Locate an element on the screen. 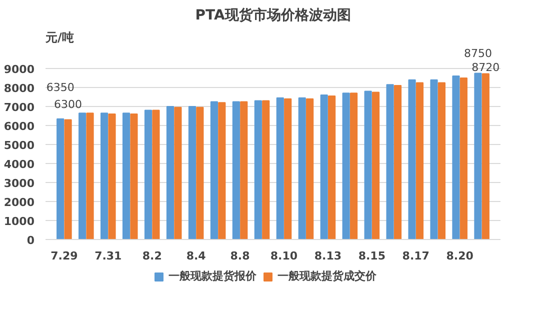  x-tick-label: 8.17 is located at coordinates (416, 256).